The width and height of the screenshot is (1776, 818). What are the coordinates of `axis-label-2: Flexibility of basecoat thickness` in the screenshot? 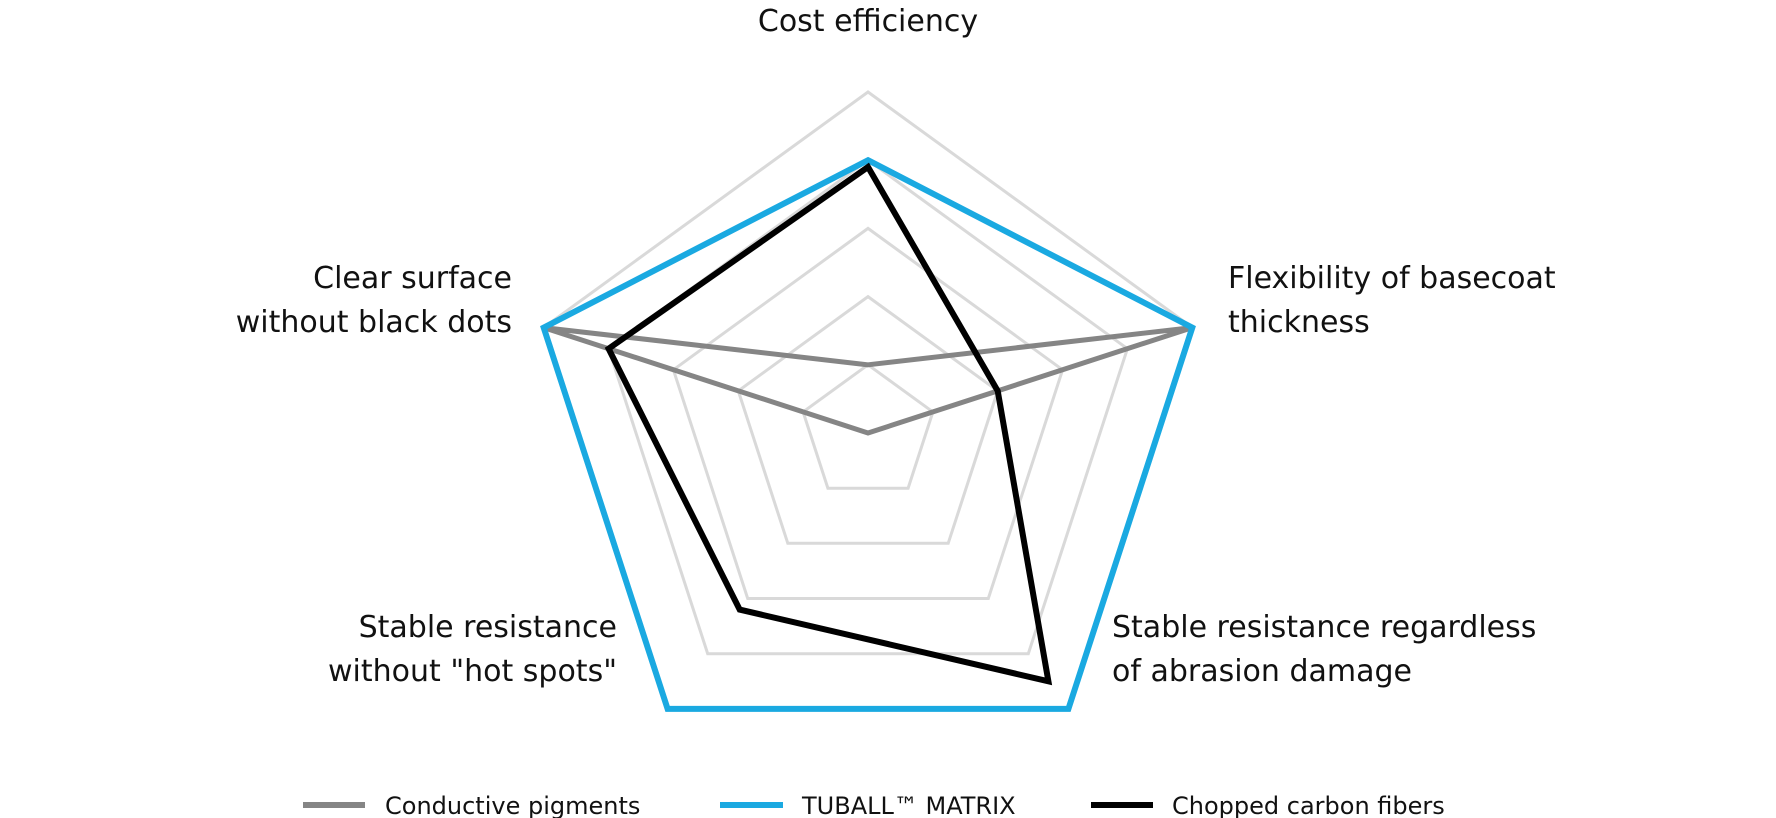 It's located at (1392, 300).